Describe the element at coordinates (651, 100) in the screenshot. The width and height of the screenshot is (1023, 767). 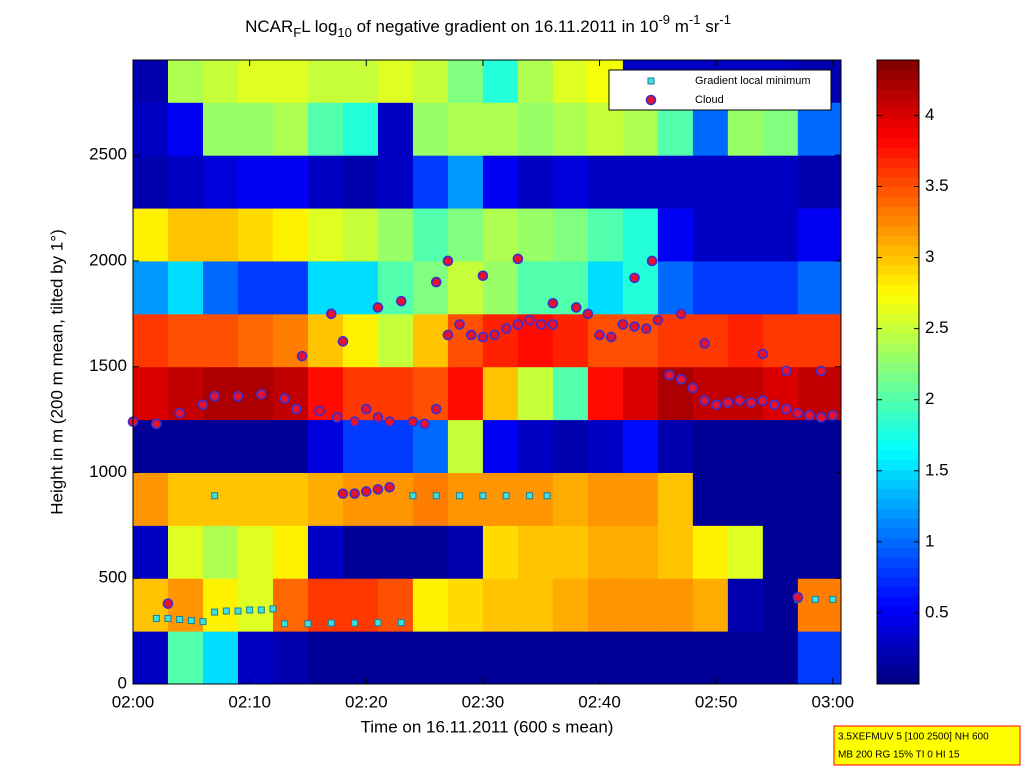
I see `legend-marker` at that location.